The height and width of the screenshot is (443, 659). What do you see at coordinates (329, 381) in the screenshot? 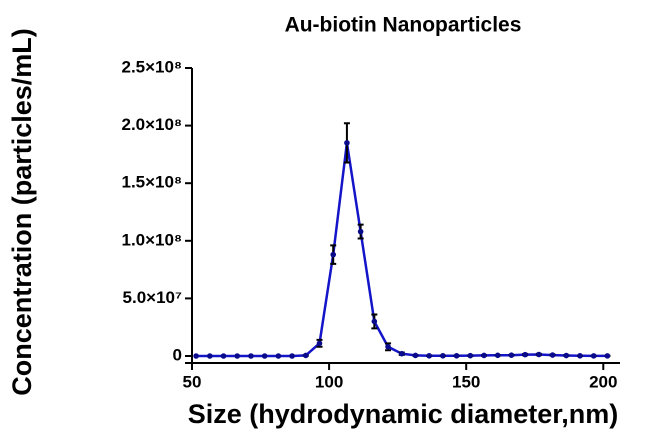
I see `x-tick-label: 100` at bounding box center [329, 381].